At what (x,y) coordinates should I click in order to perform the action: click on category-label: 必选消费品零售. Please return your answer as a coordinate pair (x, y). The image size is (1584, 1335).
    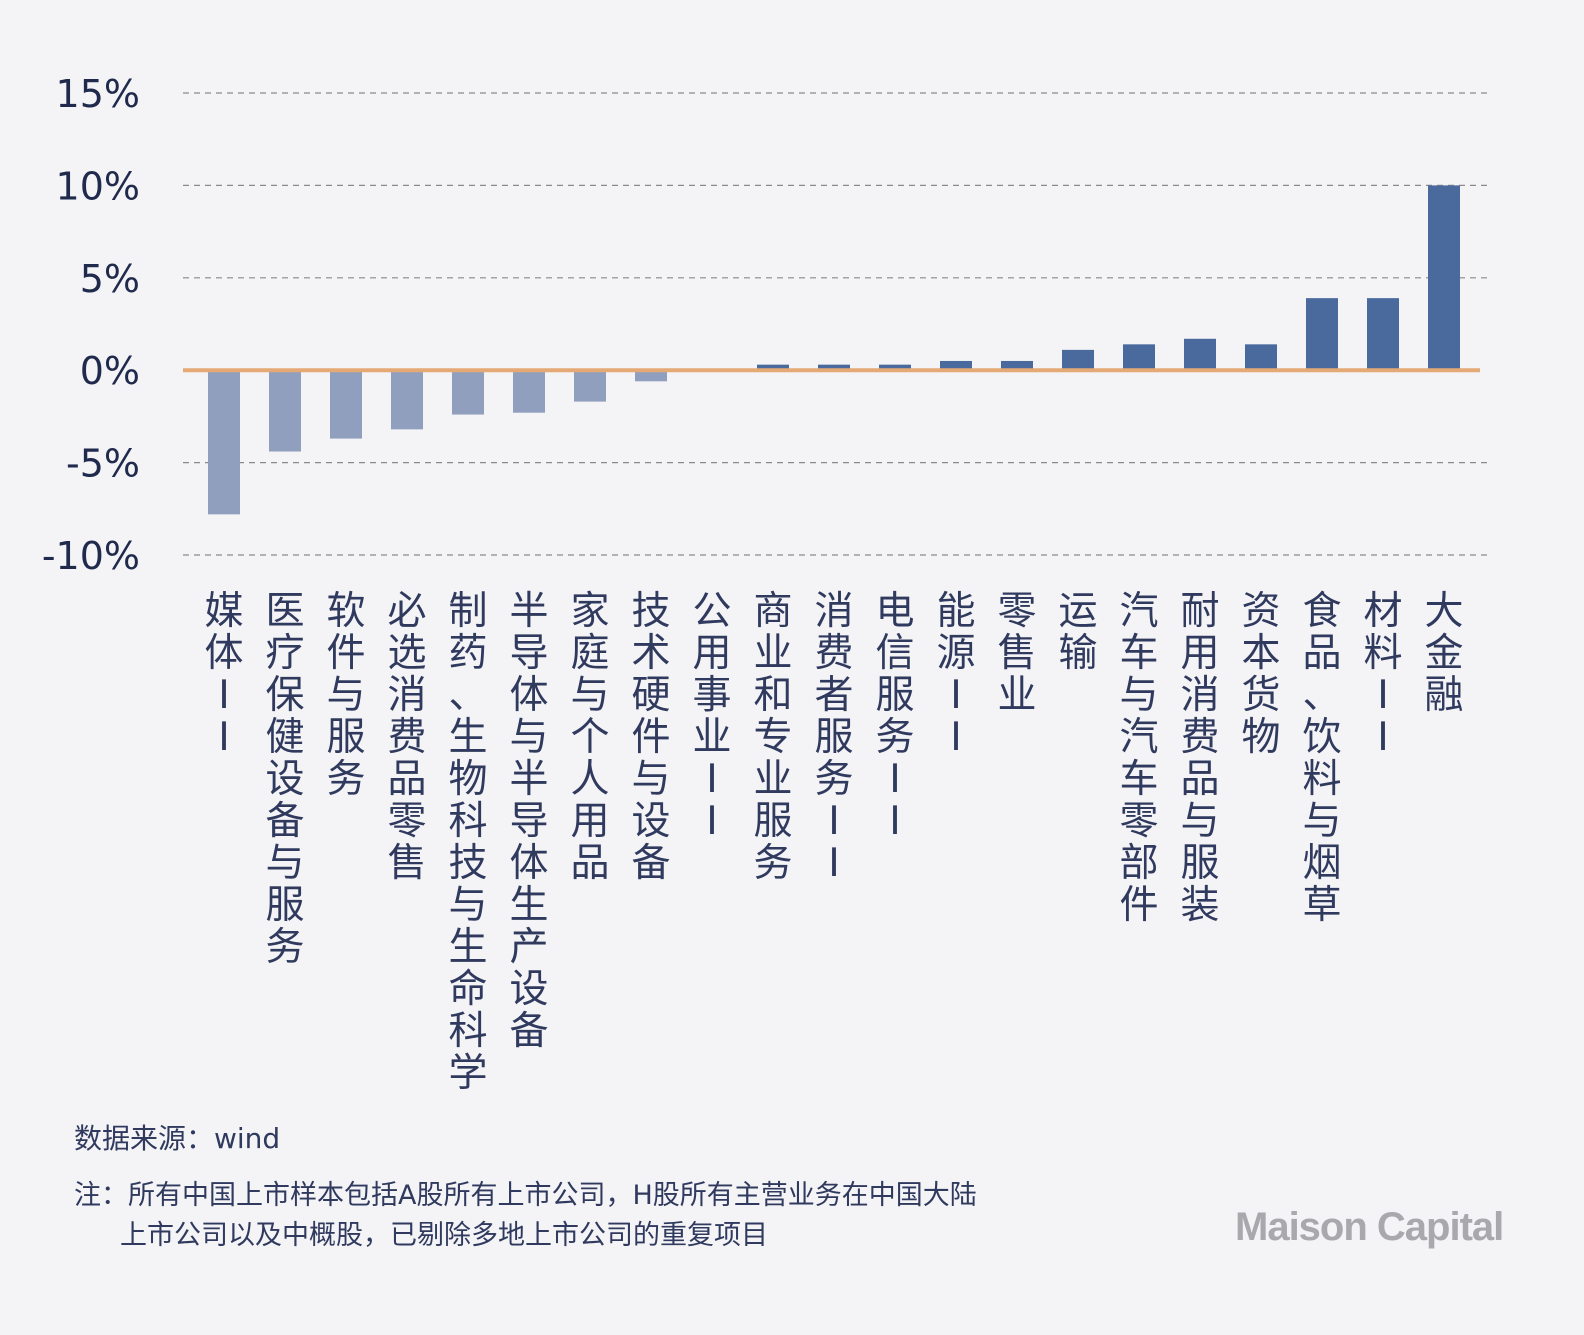
    Looking at the image, I should click on (406, 737).